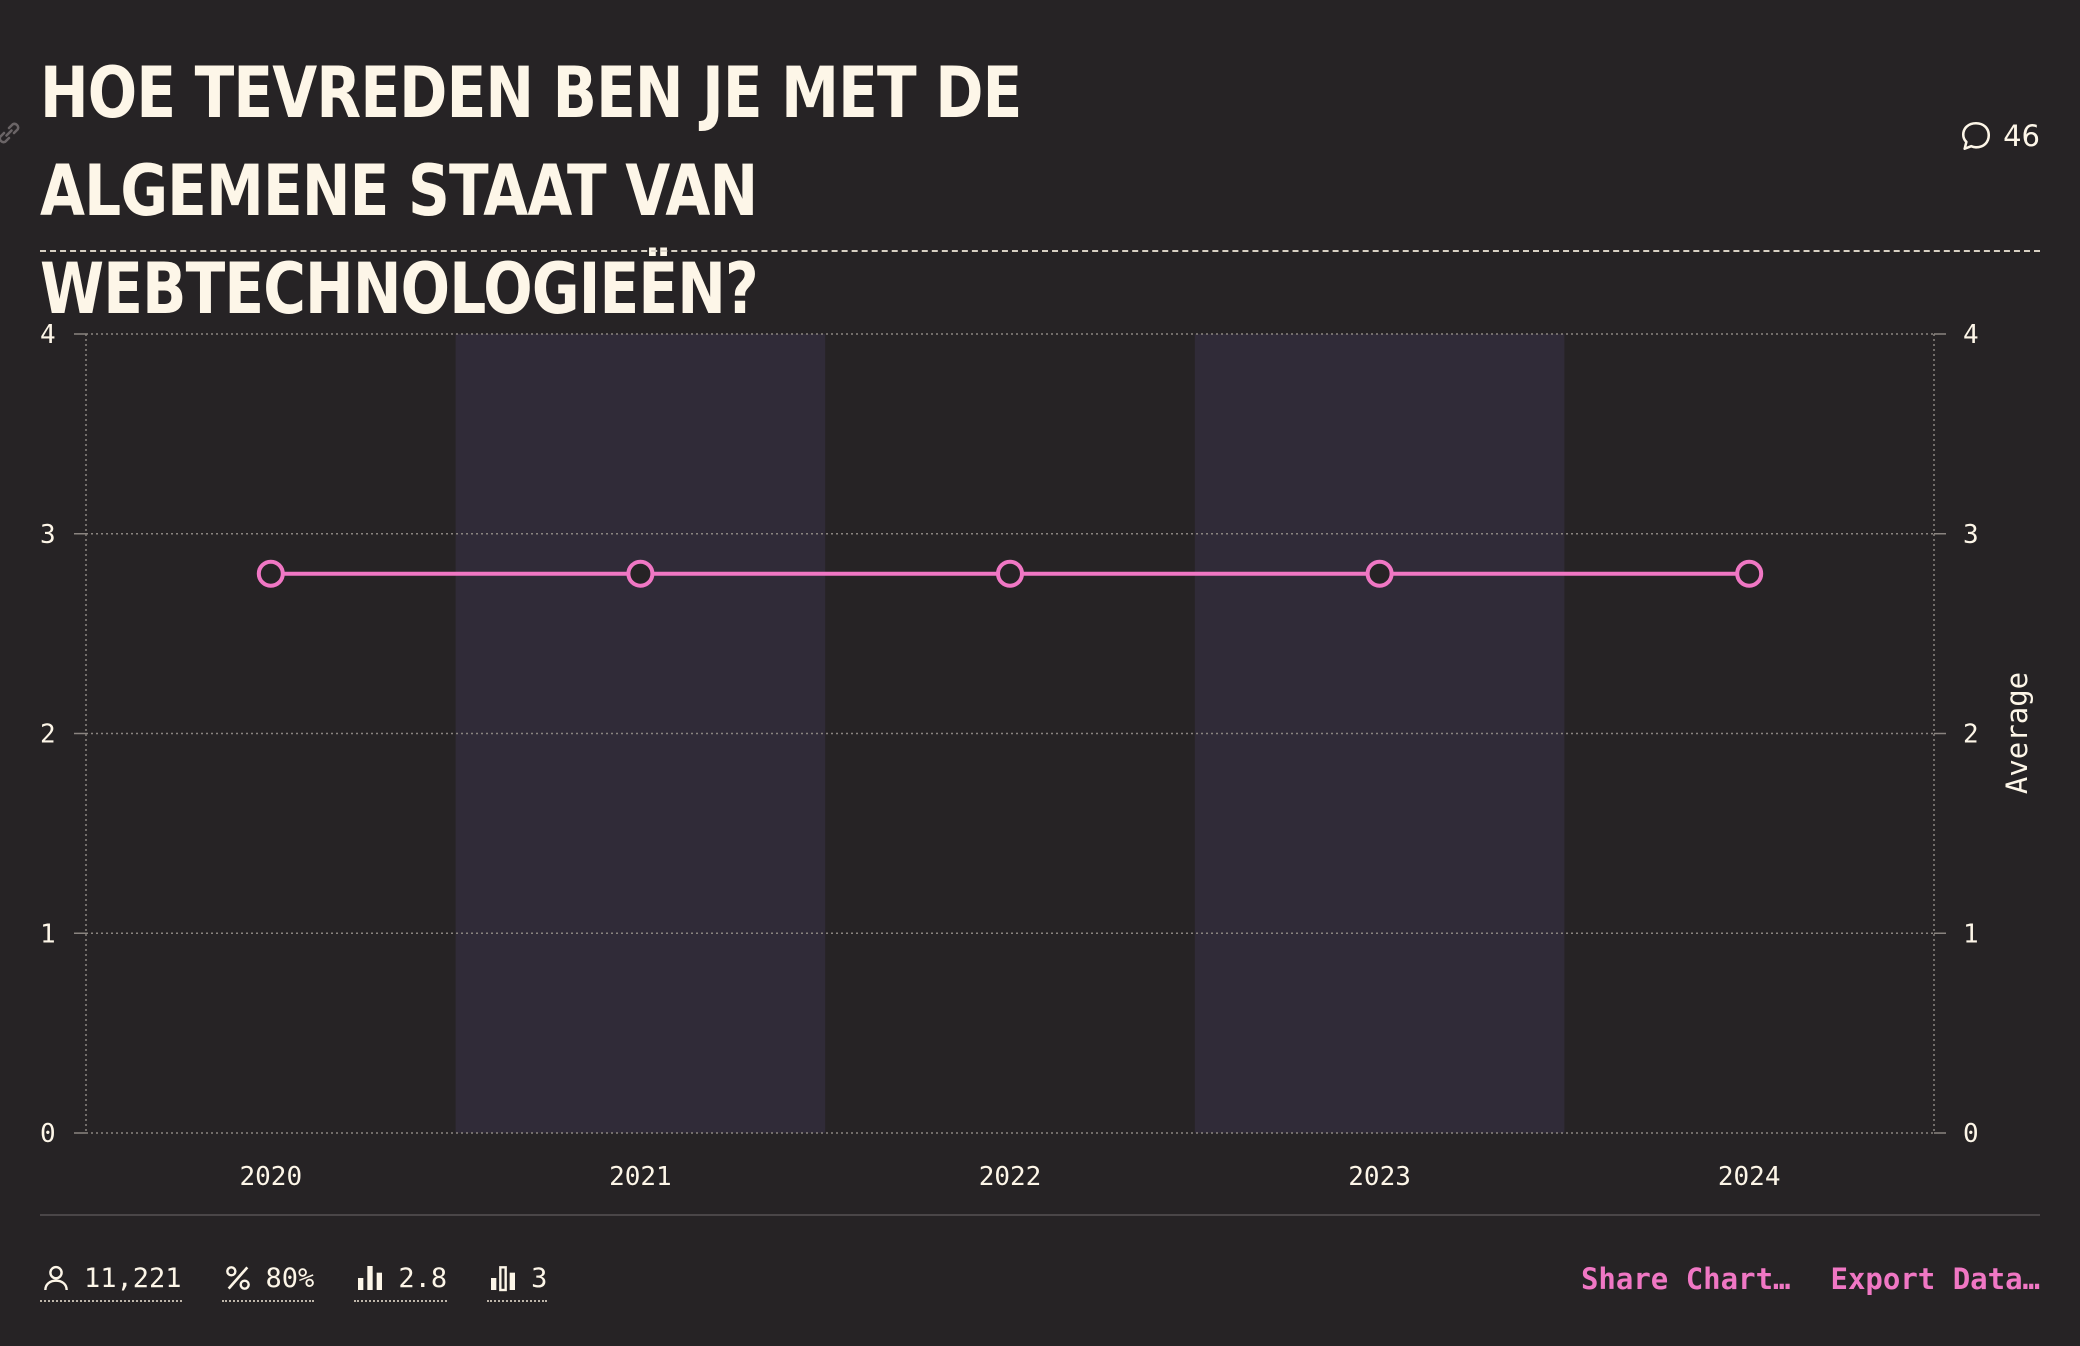 This screenshot has height=1346, width=2080. What do you see at coordinates (1971, 335) in the screenshot?
I see `y-tick-label-right: 4` at bounding box center [1971, 335].